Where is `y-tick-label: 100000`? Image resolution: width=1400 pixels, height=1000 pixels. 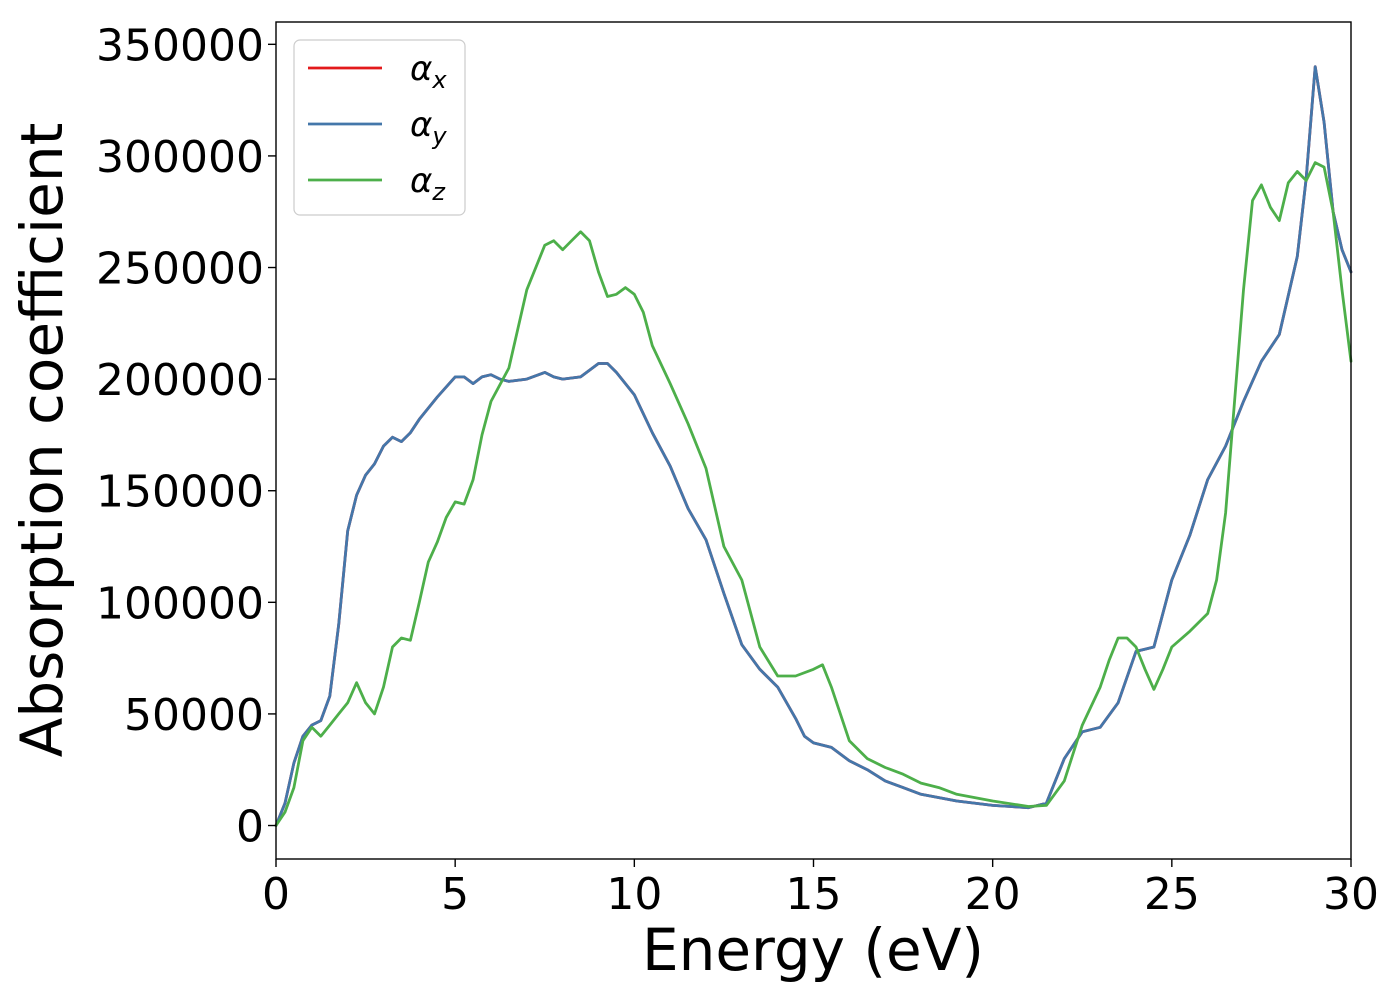
y-tick-label: 100000 is located at coordinates (180, 603).